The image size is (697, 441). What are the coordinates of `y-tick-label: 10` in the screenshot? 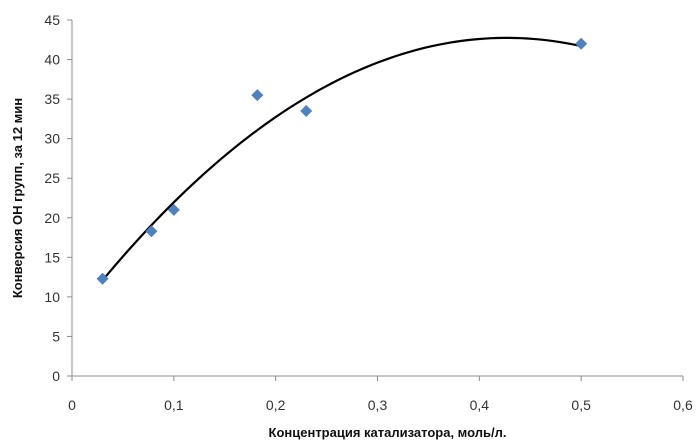 It's located at (52, 297).